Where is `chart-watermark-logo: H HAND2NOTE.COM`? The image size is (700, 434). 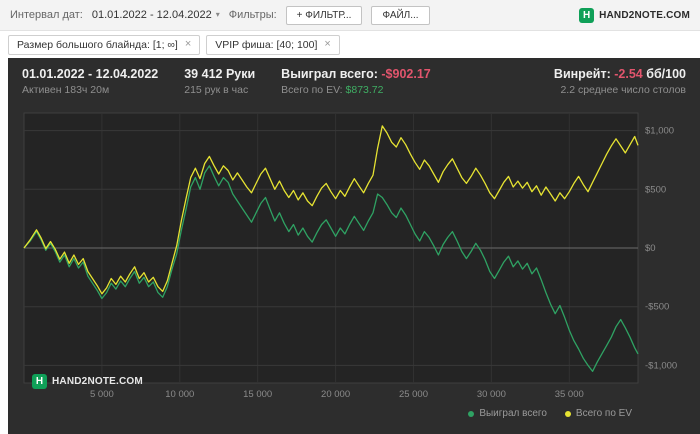
chart-watermark-logo: H HAND2NOTE.COM is located at coordinates (87, 381).